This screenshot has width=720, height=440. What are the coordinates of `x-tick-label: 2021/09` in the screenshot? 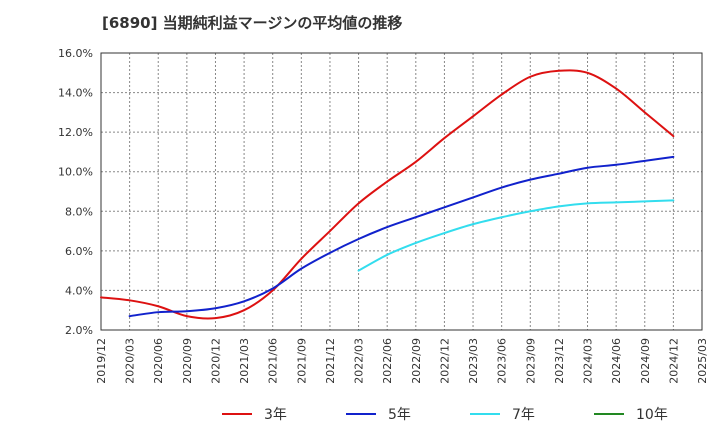 It's located at (301, 361).